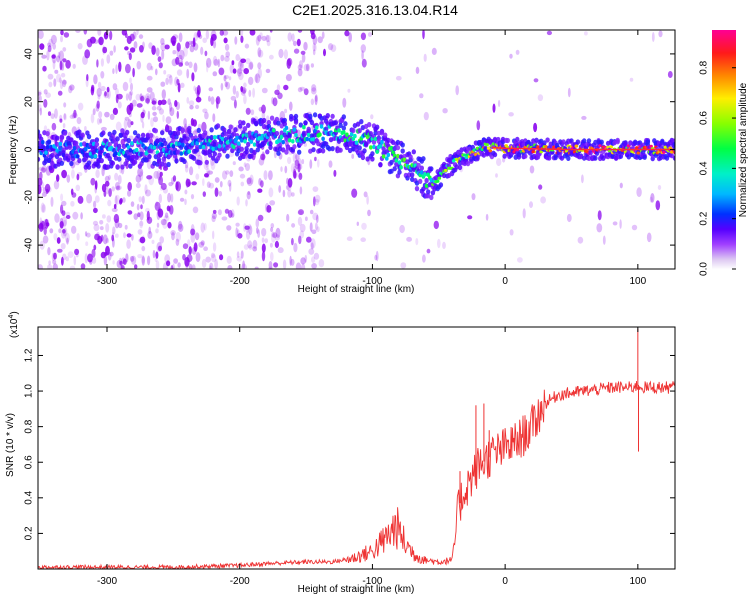 This screenshot has width=750, height=600. Describe the element at coordinates (29, 355) in the screenshot. I see `snr-y-tick-label: 1.2` at that location.